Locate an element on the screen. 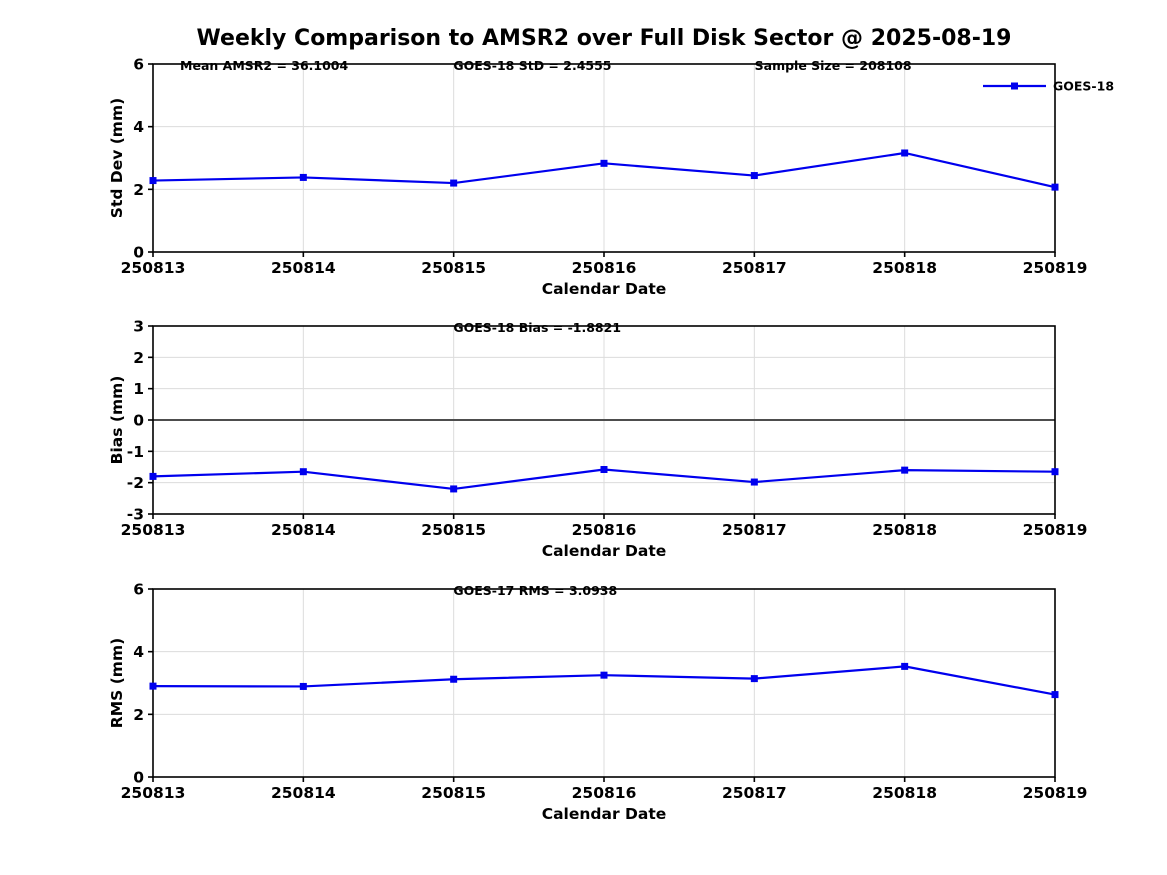 Image resolution: width=1167 pixels, height=875 pixels. y-tick-label: -1 is located at coordinates (135, 452).